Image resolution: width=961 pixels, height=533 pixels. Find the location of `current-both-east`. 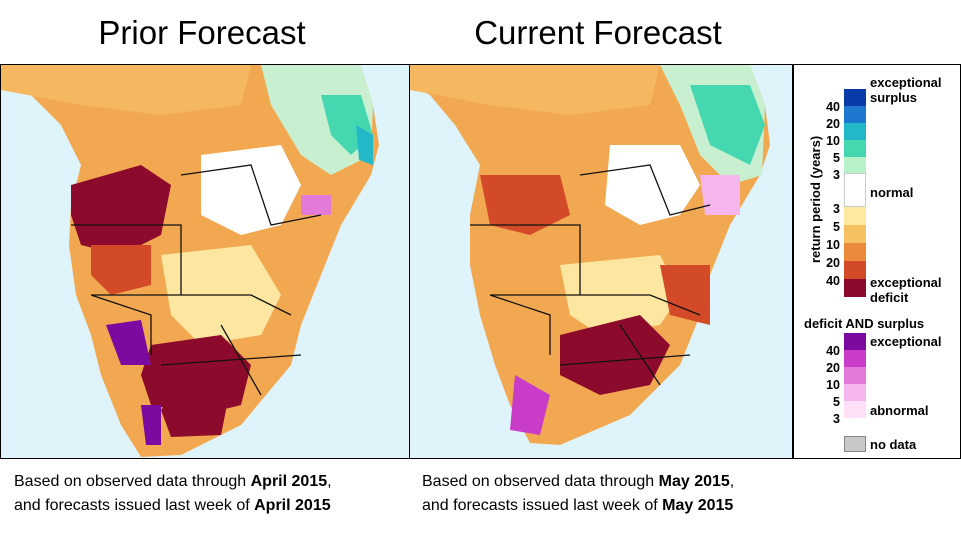

current-both-east is located at coordinates (720, 195).